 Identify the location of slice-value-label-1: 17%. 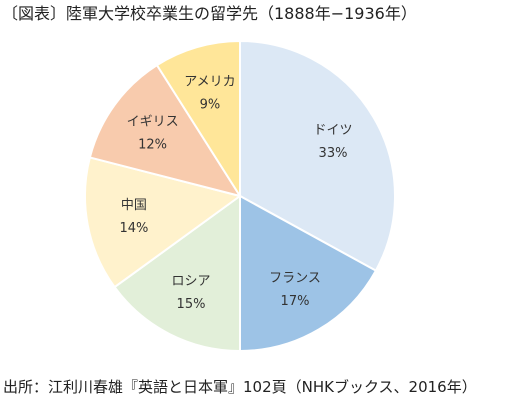
(295, 301).